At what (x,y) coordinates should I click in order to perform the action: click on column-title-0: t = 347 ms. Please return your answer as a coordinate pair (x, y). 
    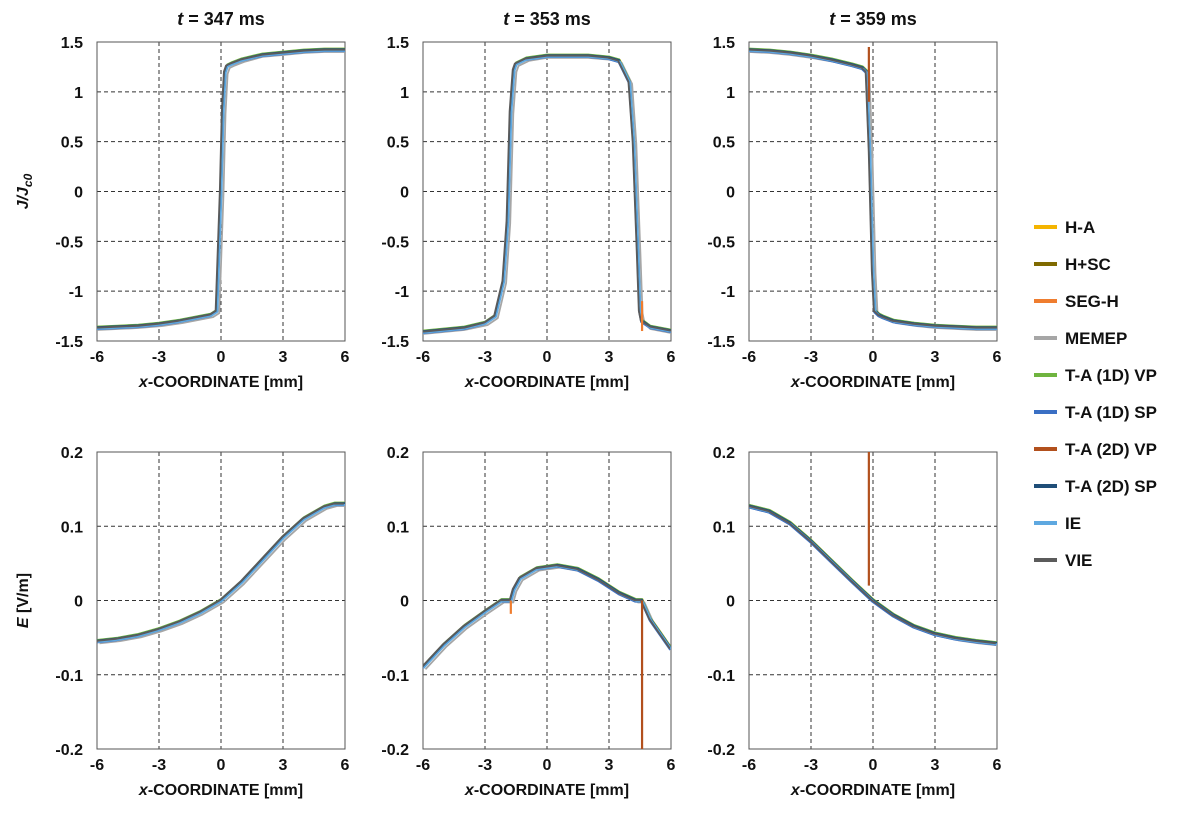
    Looking at the image, I should click on (221, 19).